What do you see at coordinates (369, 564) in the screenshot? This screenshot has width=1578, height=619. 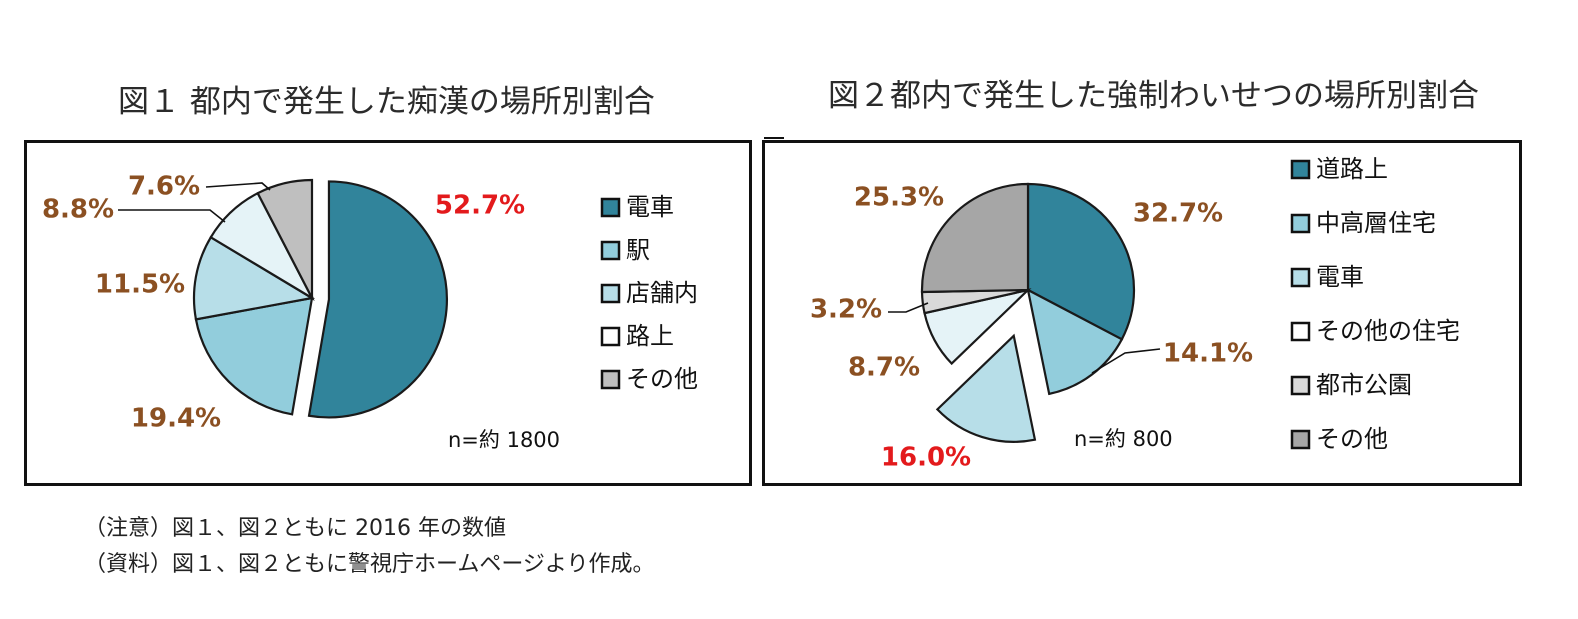 I see `note-source: （資料）図１、図２ともに警視庁ホームページより作成。` at bounding box center [369, 564].